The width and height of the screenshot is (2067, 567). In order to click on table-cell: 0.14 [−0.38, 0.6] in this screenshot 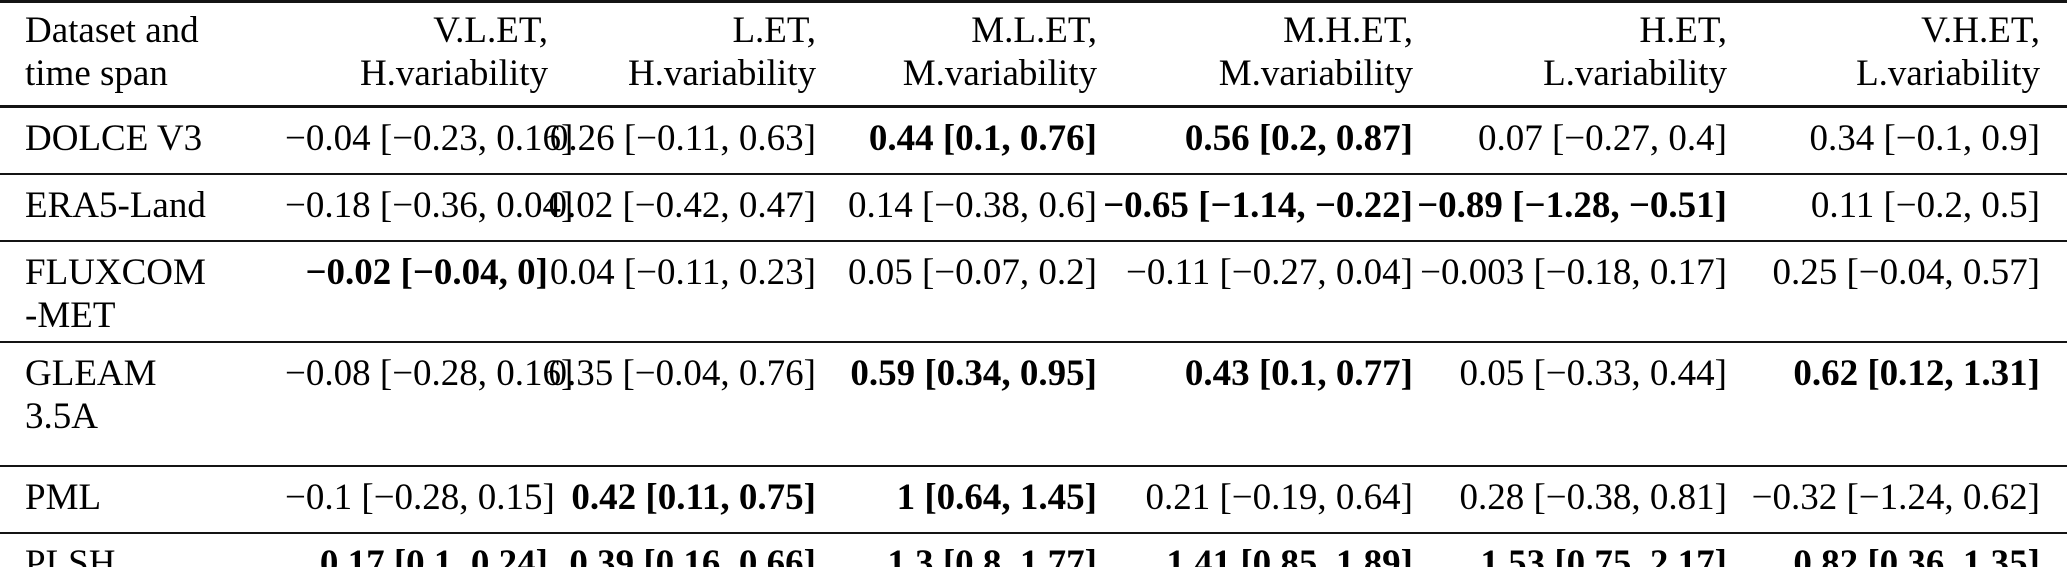, I will do `click(972, 205)`.